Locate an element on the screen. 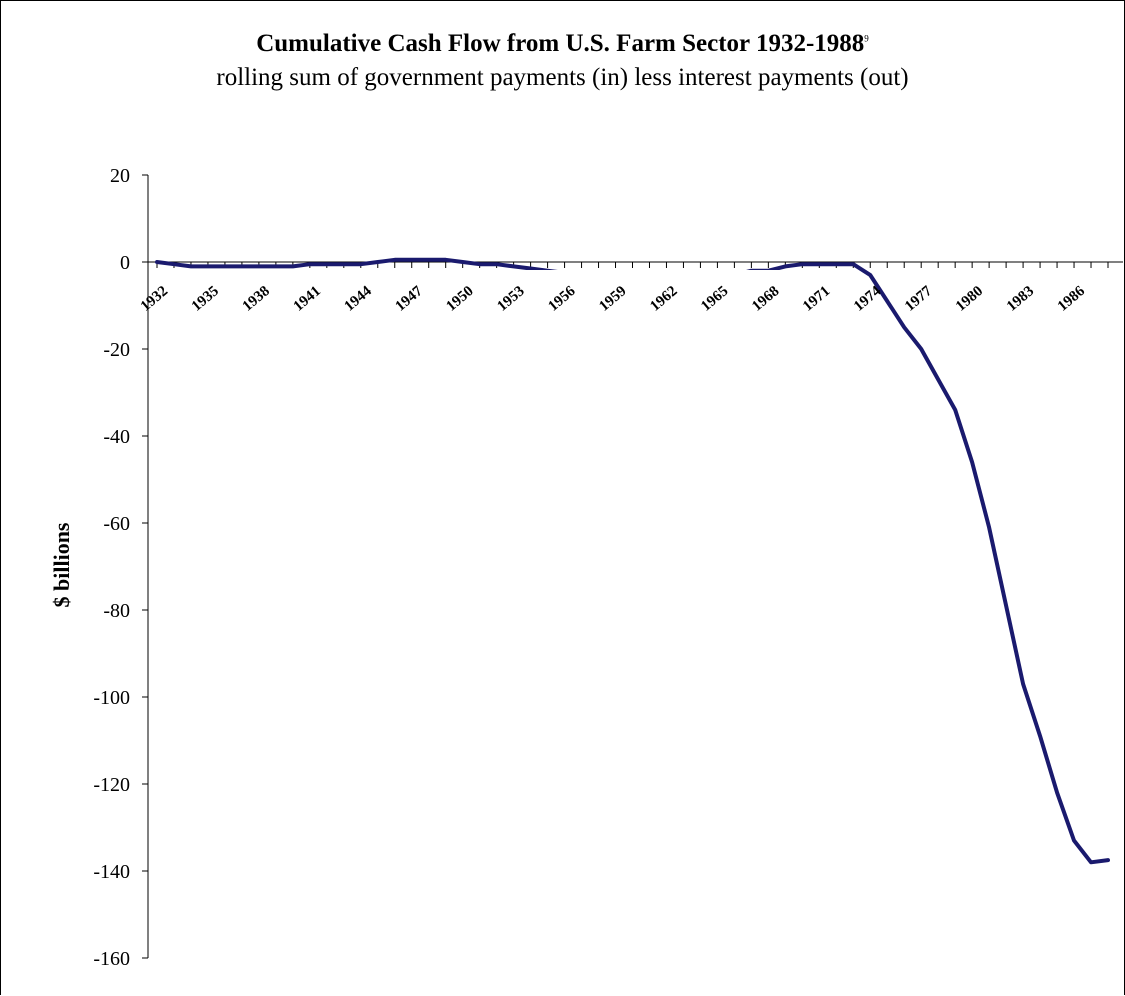 This screenshot has width=1125, height=996. y-tick-label-0: 20 is located at coordinates (120, 176).